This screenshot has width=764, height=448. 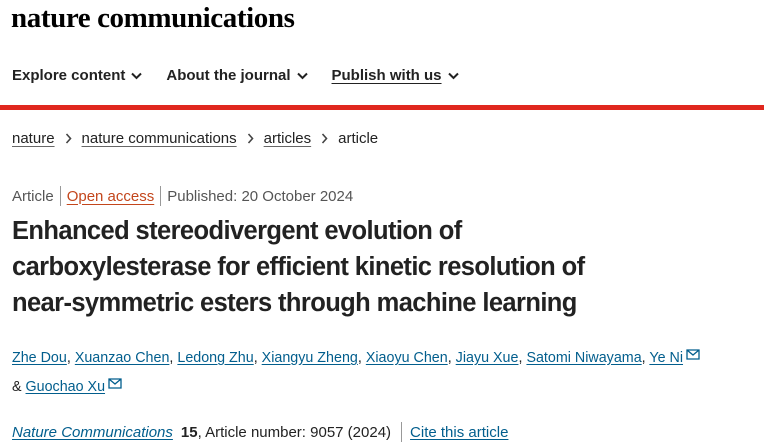 I want to click on author-link: Ye Ni, so click(x=666, y=358).